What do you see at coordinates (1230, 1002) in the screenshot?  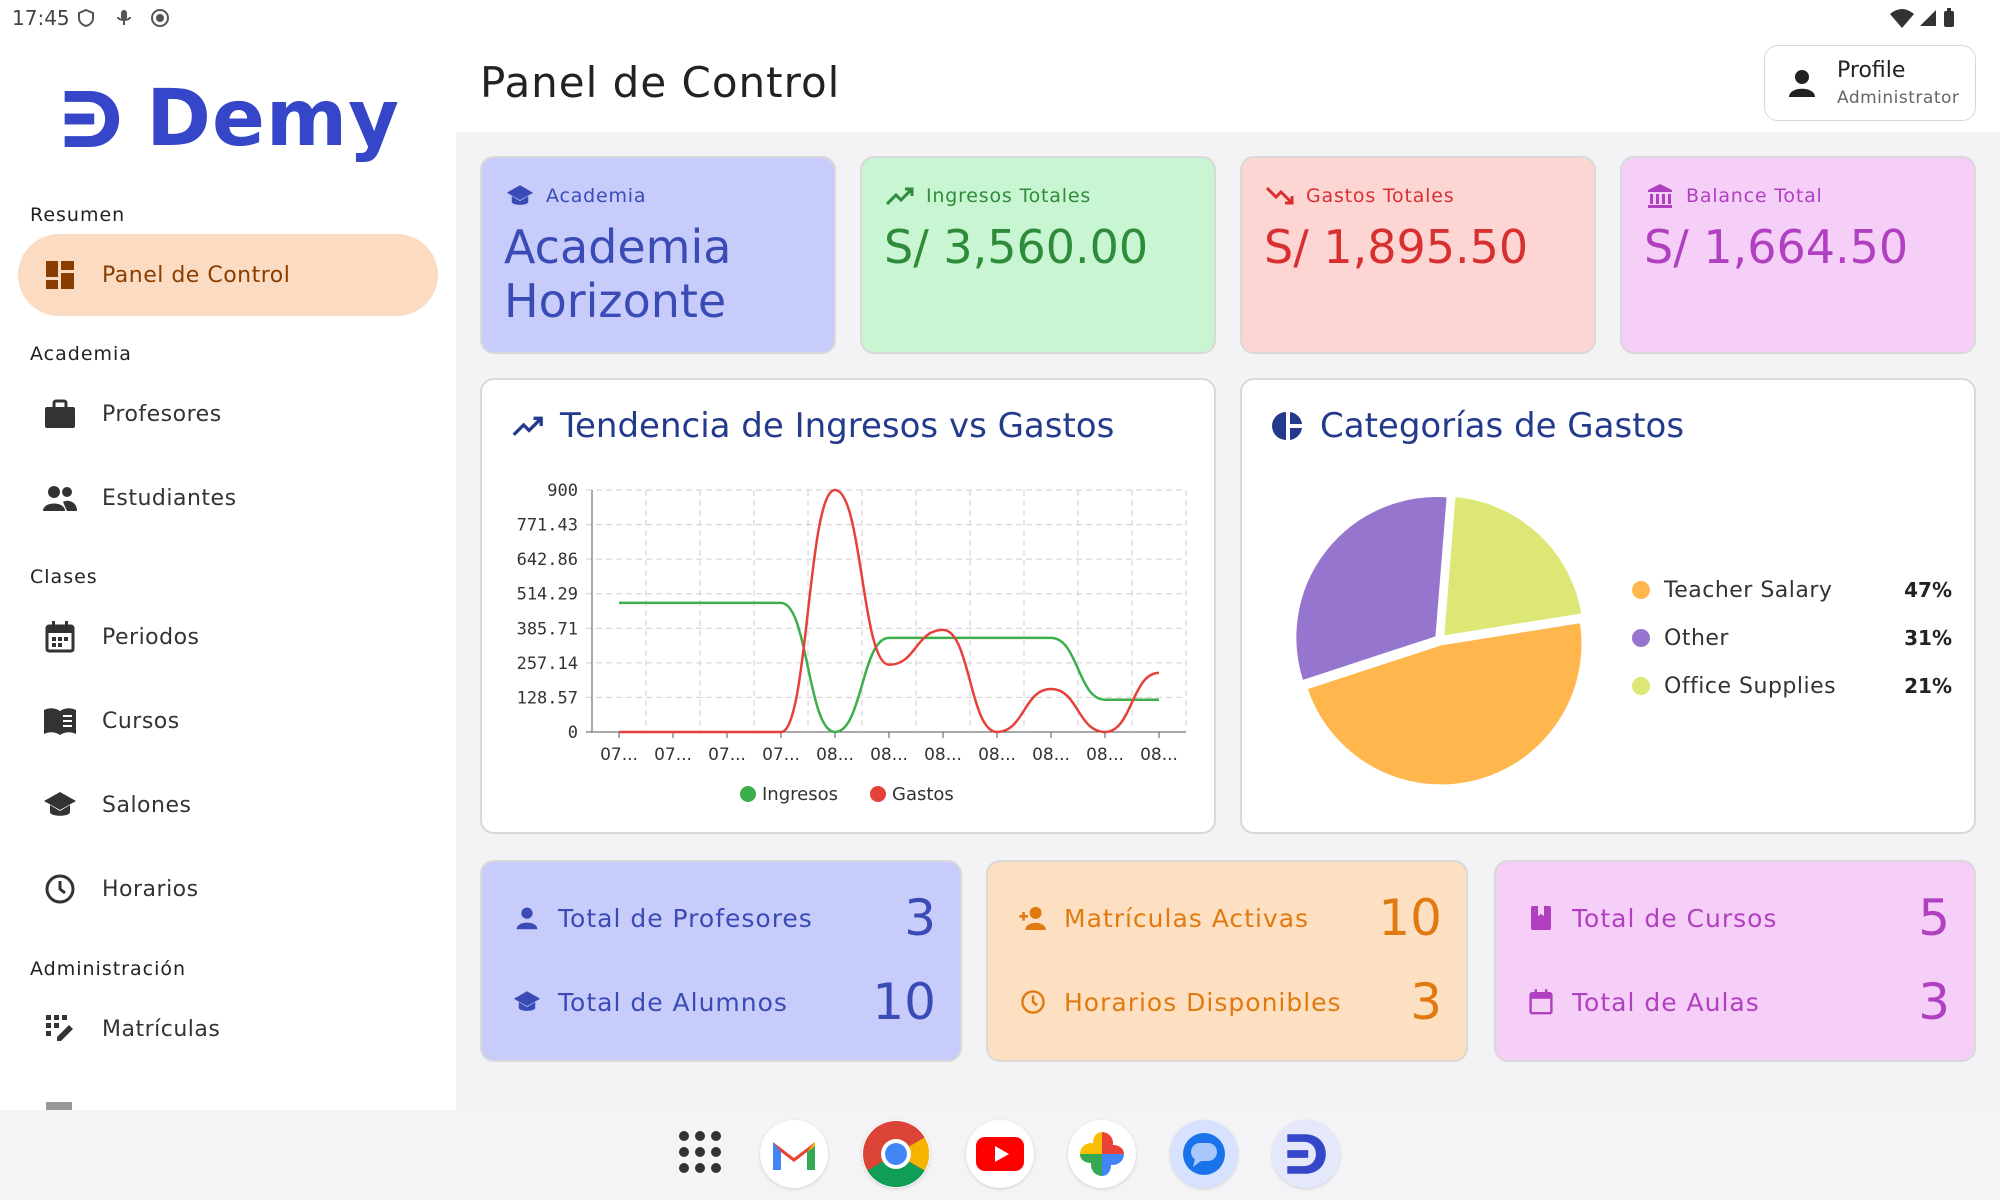 I see `stat-row: Horarios Disponibles 3` at bounding box center [1230, 1002].